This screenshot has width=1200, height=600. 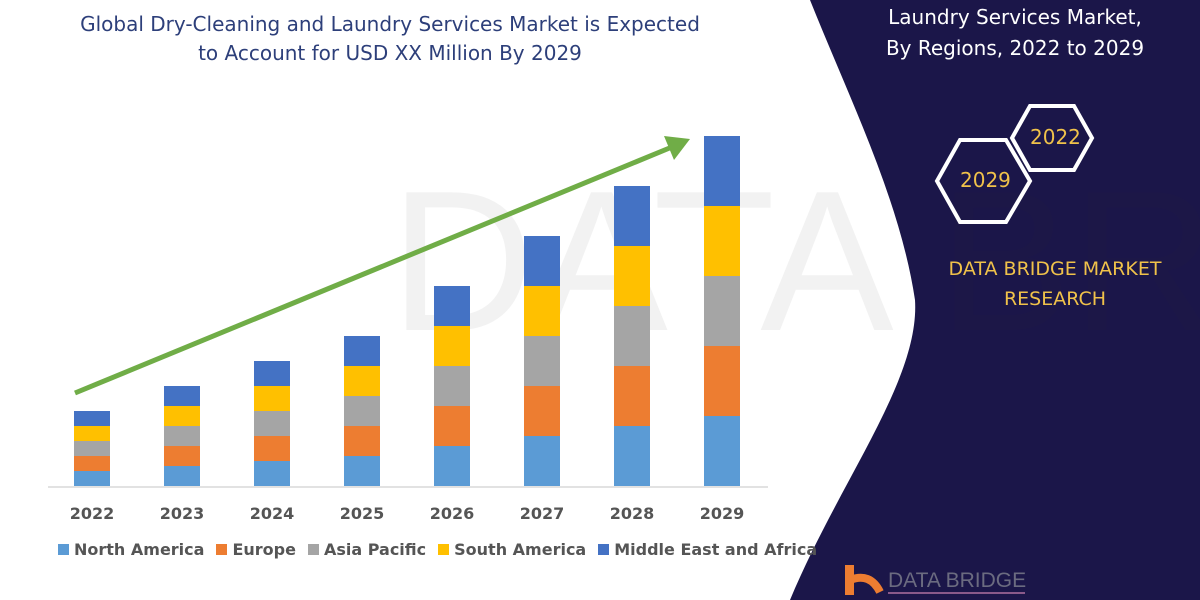 I want to click on legend-label: Middle East and Africa, so click(x=716, y=549).